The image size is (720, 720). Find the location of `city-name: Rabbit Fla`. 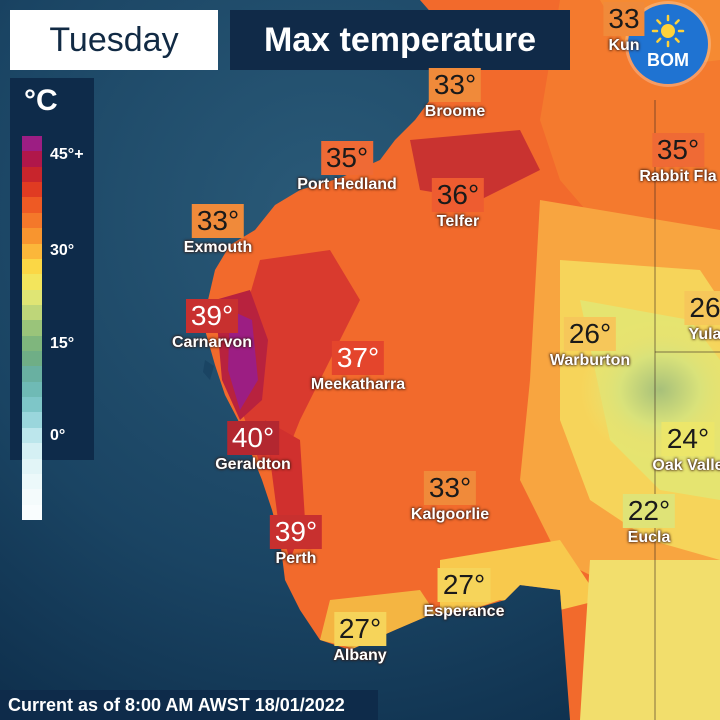

city-name: Rabbit Fla is located at coordinates (678, 176).